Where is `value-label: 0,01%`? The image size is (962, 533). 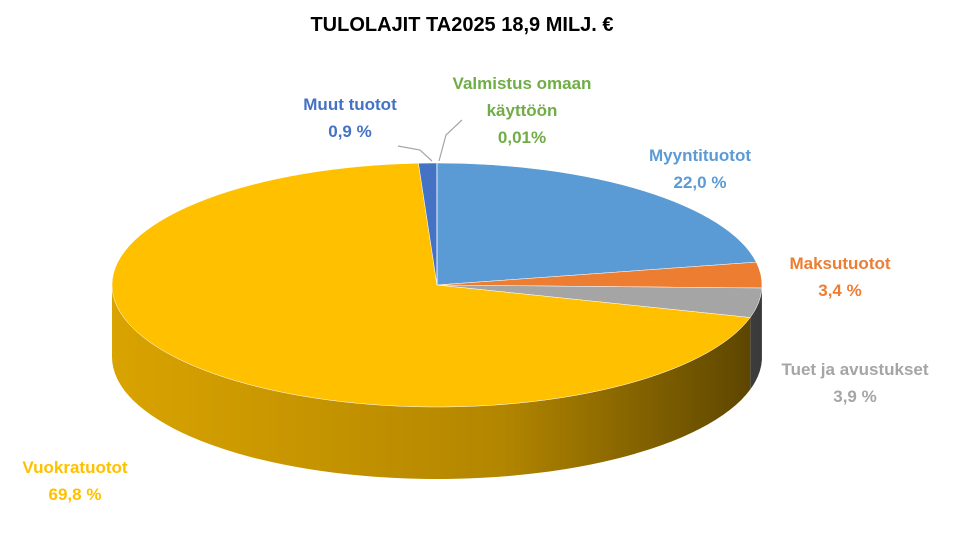
value-label: 0,01% is located at coordinates (522, 137).